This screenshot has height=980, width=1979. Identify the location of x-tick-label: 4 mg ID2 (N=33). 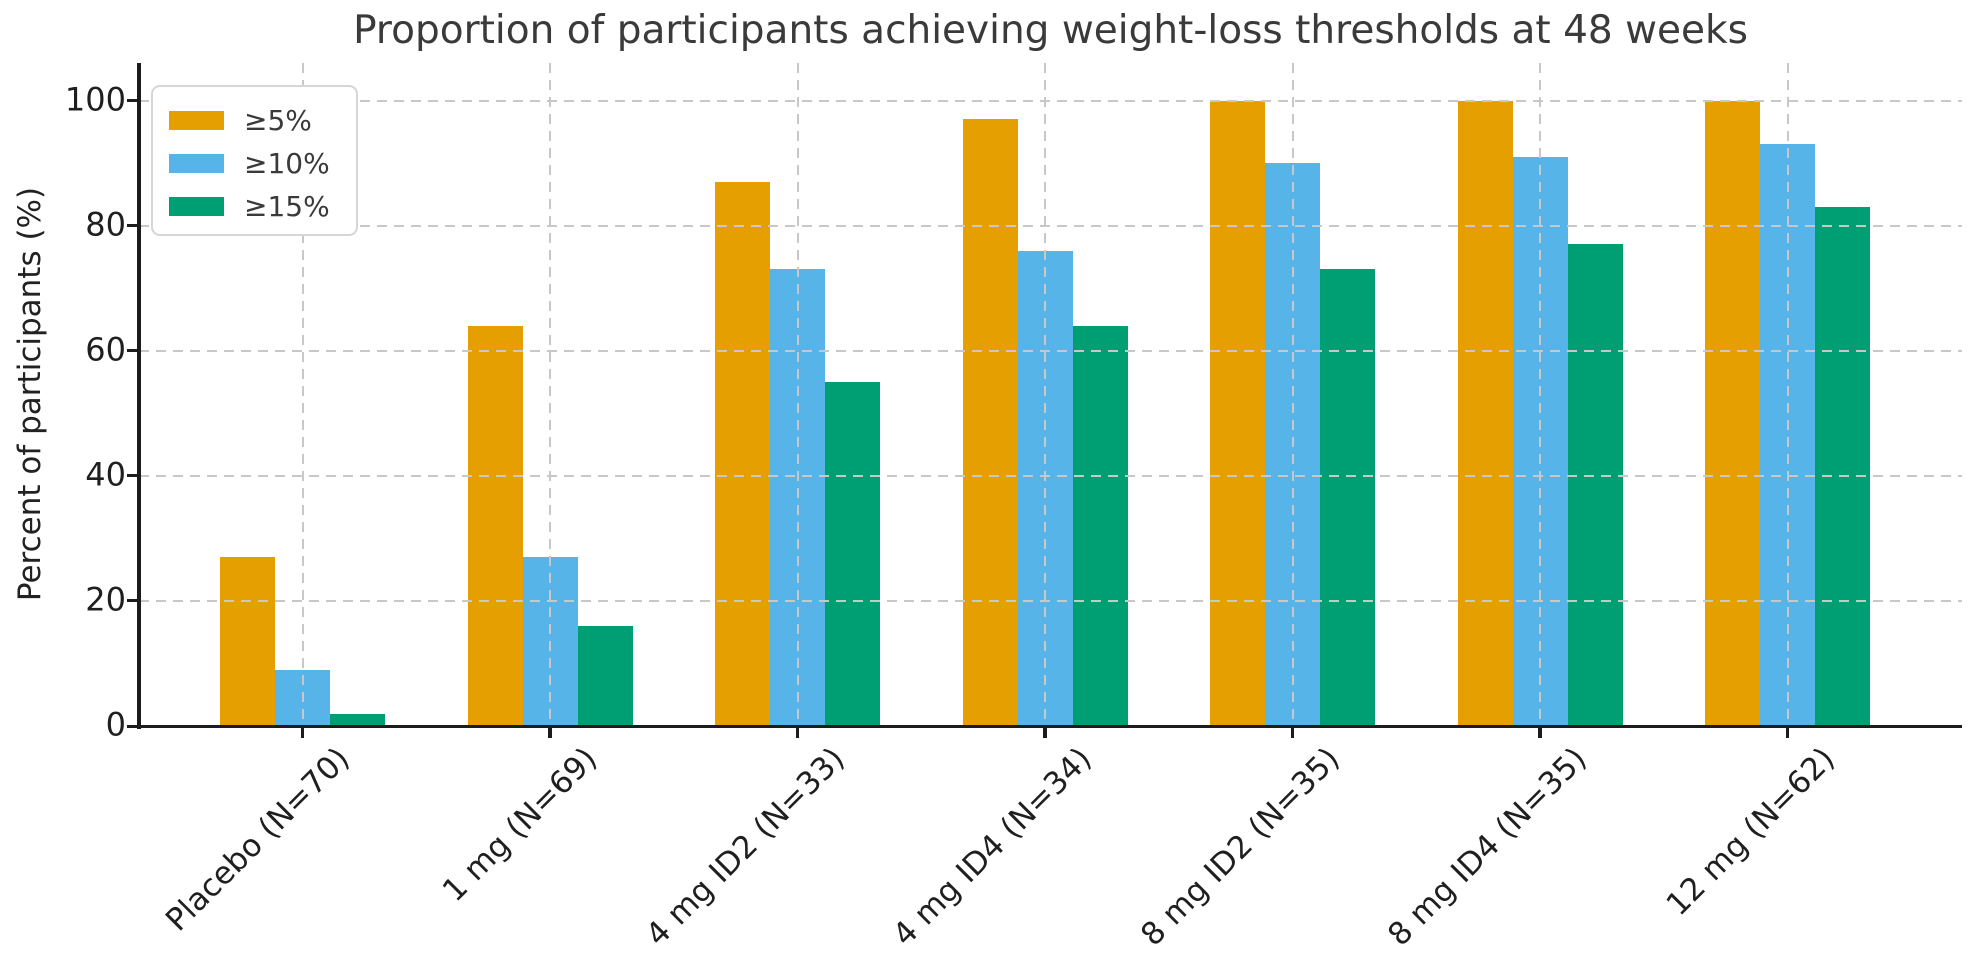
(745, 847).